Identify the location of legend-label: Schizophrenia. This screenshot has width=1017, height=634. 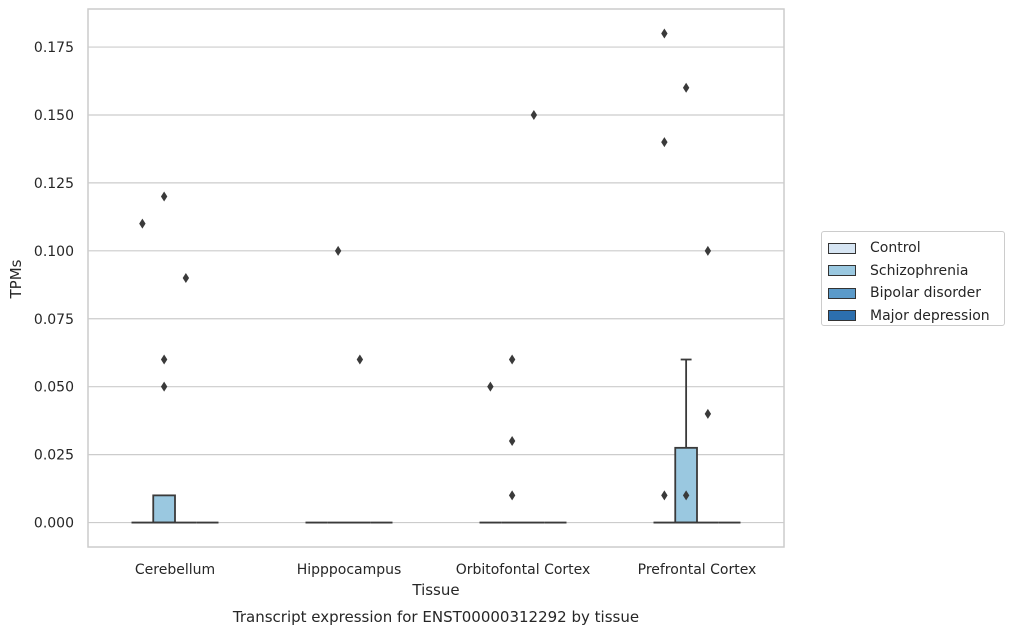
(919, 270).